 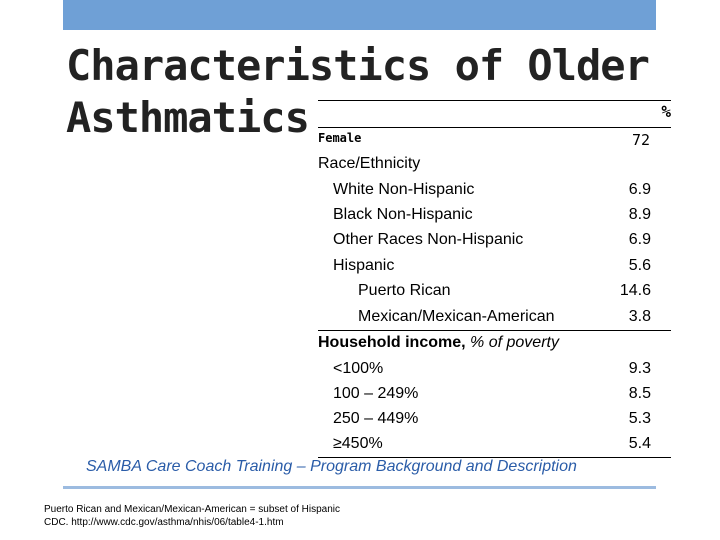 What do you see at coordinates (514, 342) in the screenshot?
I see `income-header-italic: % of poverty` at bounding box center [514, 342].